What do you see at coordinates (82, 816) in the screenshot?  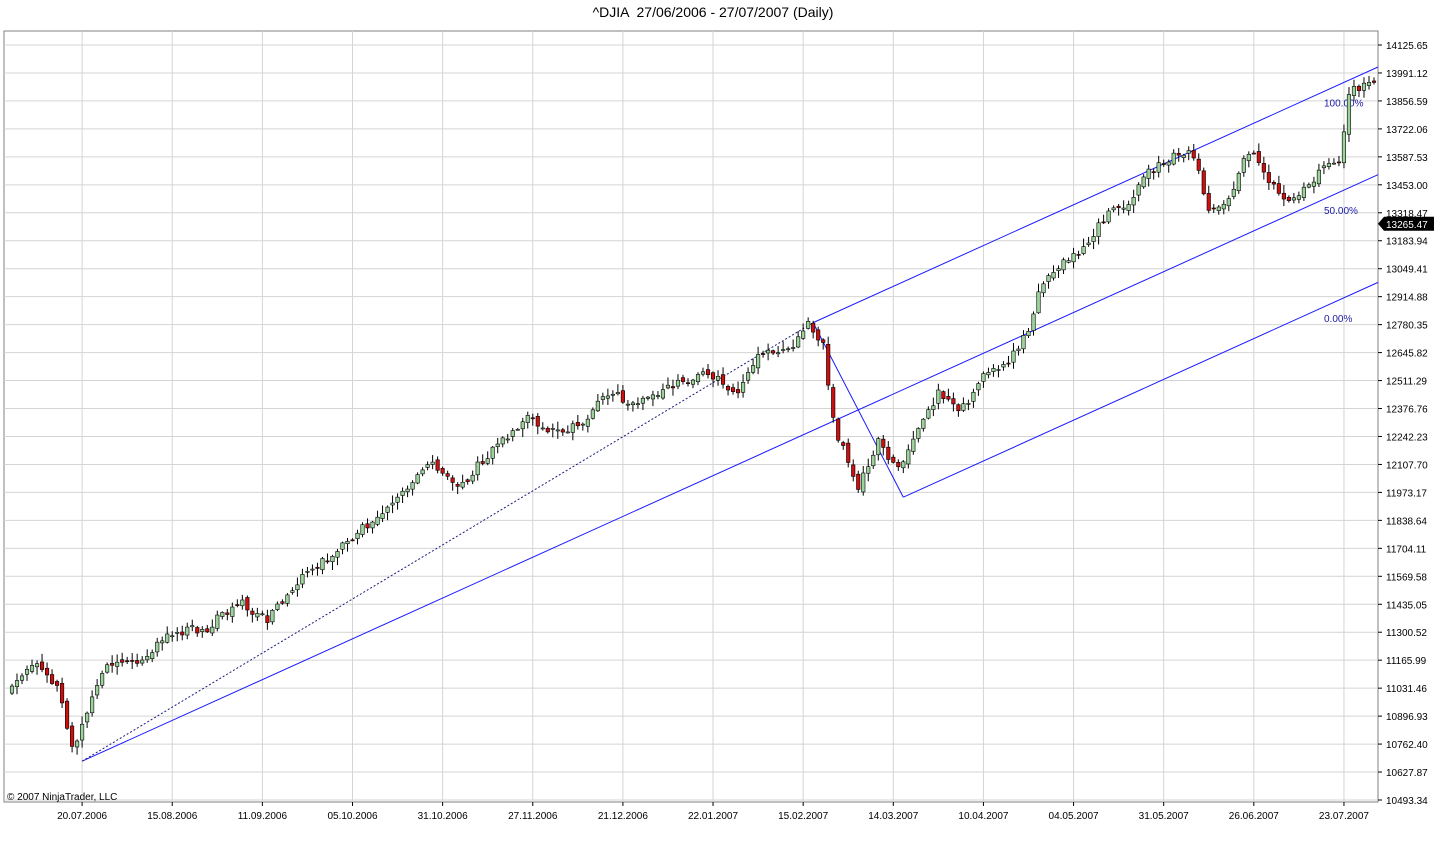 I see `x-tick-label: 20.07.2006` at bounding box center [82, 816].